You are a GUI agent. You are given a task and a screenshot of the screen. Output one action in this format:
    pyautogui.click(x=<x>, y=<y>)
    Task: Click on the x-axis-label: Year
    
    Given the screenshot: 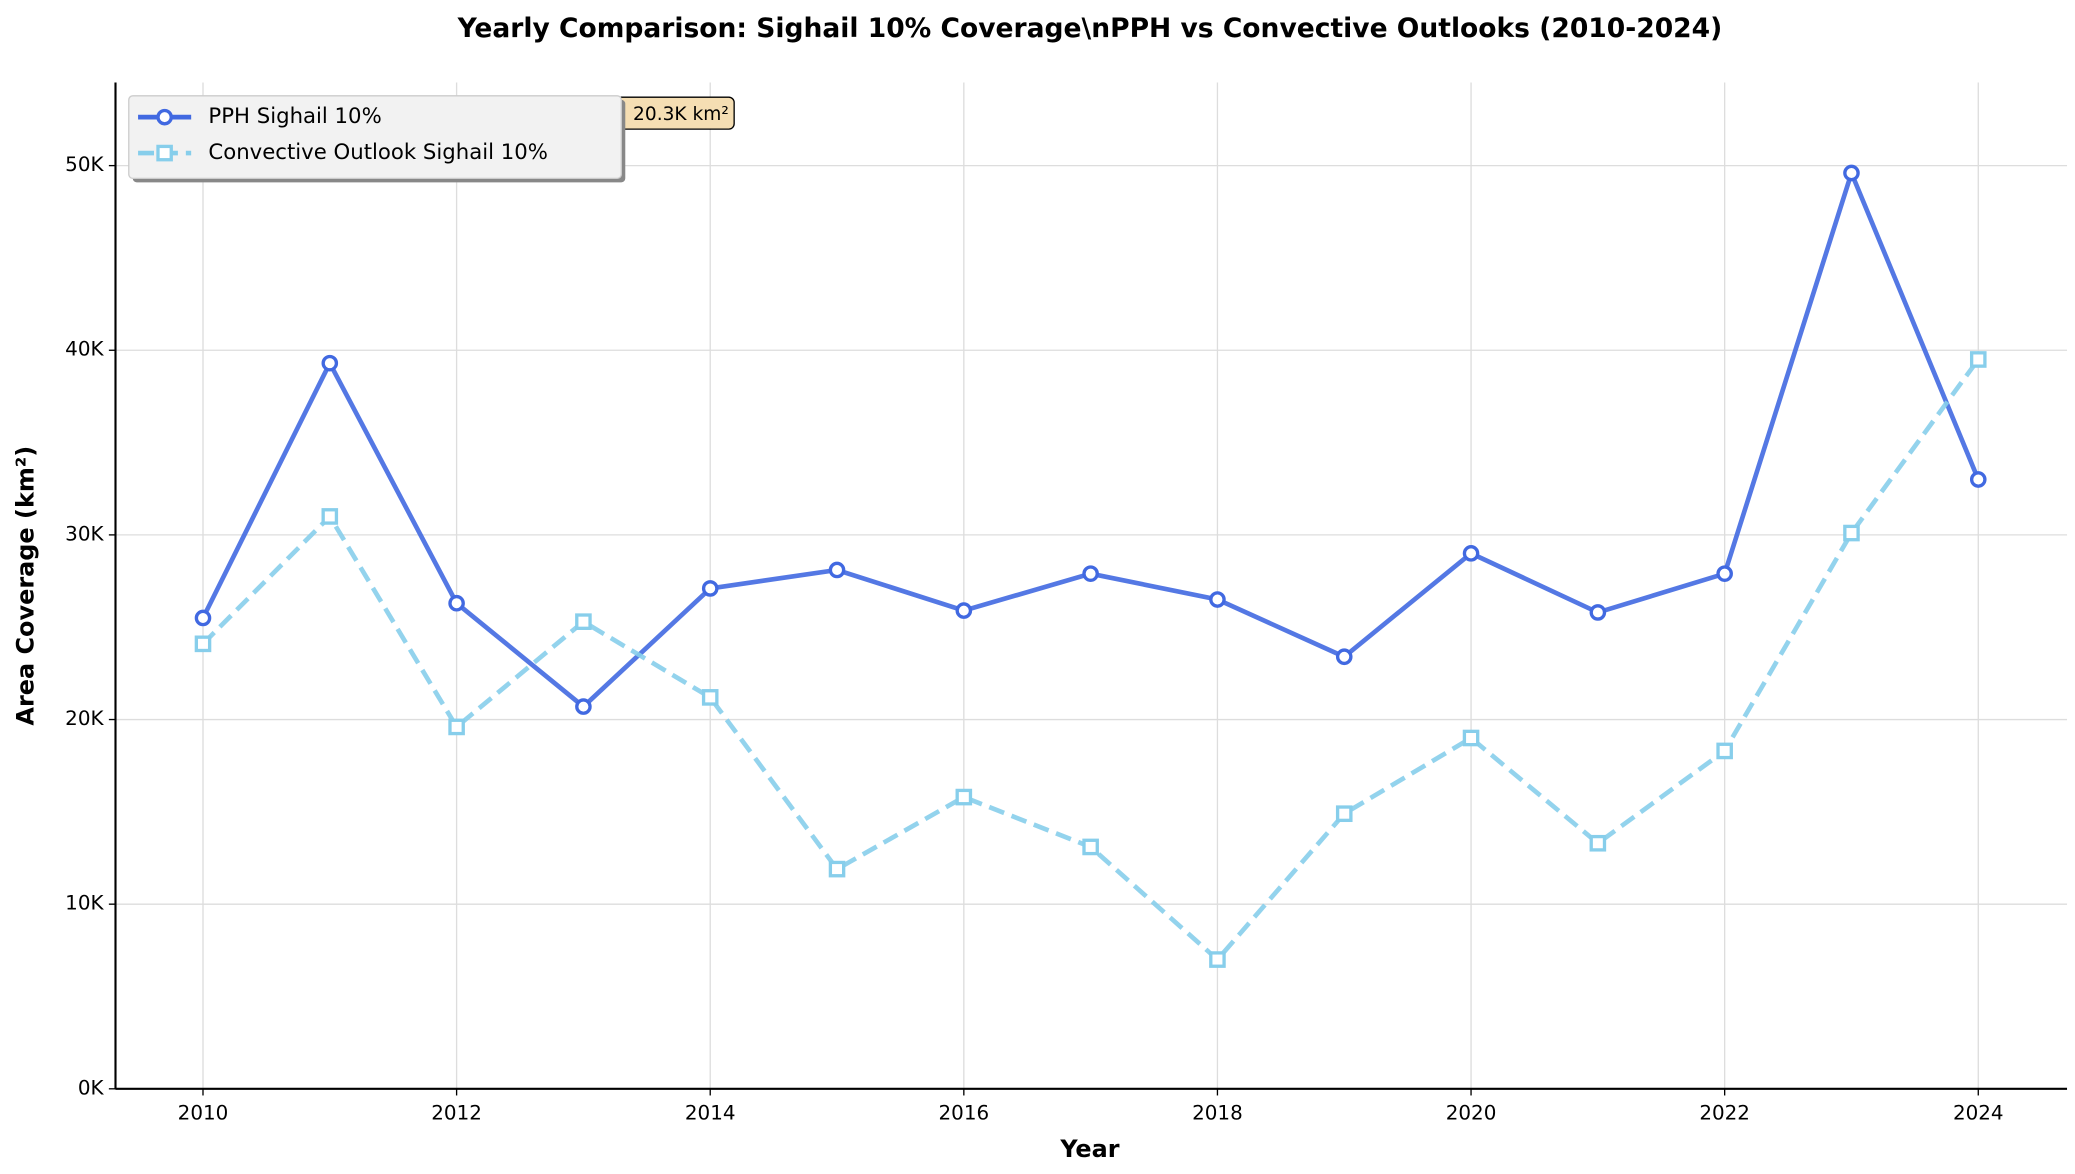 What is the action you would take?
    pyautogui.click(x=1089, y=1149)
    